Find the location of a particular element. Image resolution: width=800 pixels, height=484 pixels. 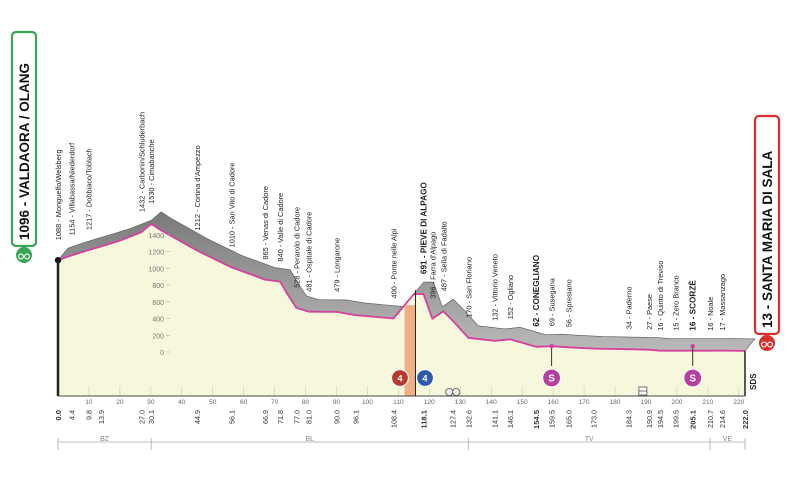

km-label: 71.8 is located at coordinates (280, 417).